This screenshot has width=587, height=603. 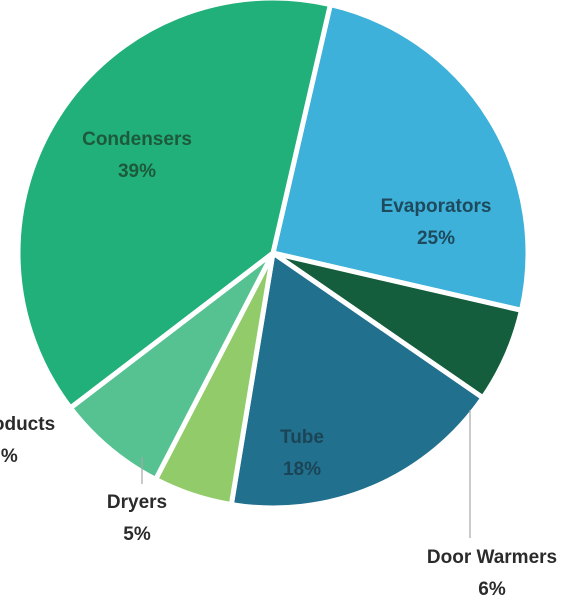 What do you see at coordinates (137, 171) in the screenshot?
I see `slice-value-condensers: 39%` at bounding box center [137, 171].